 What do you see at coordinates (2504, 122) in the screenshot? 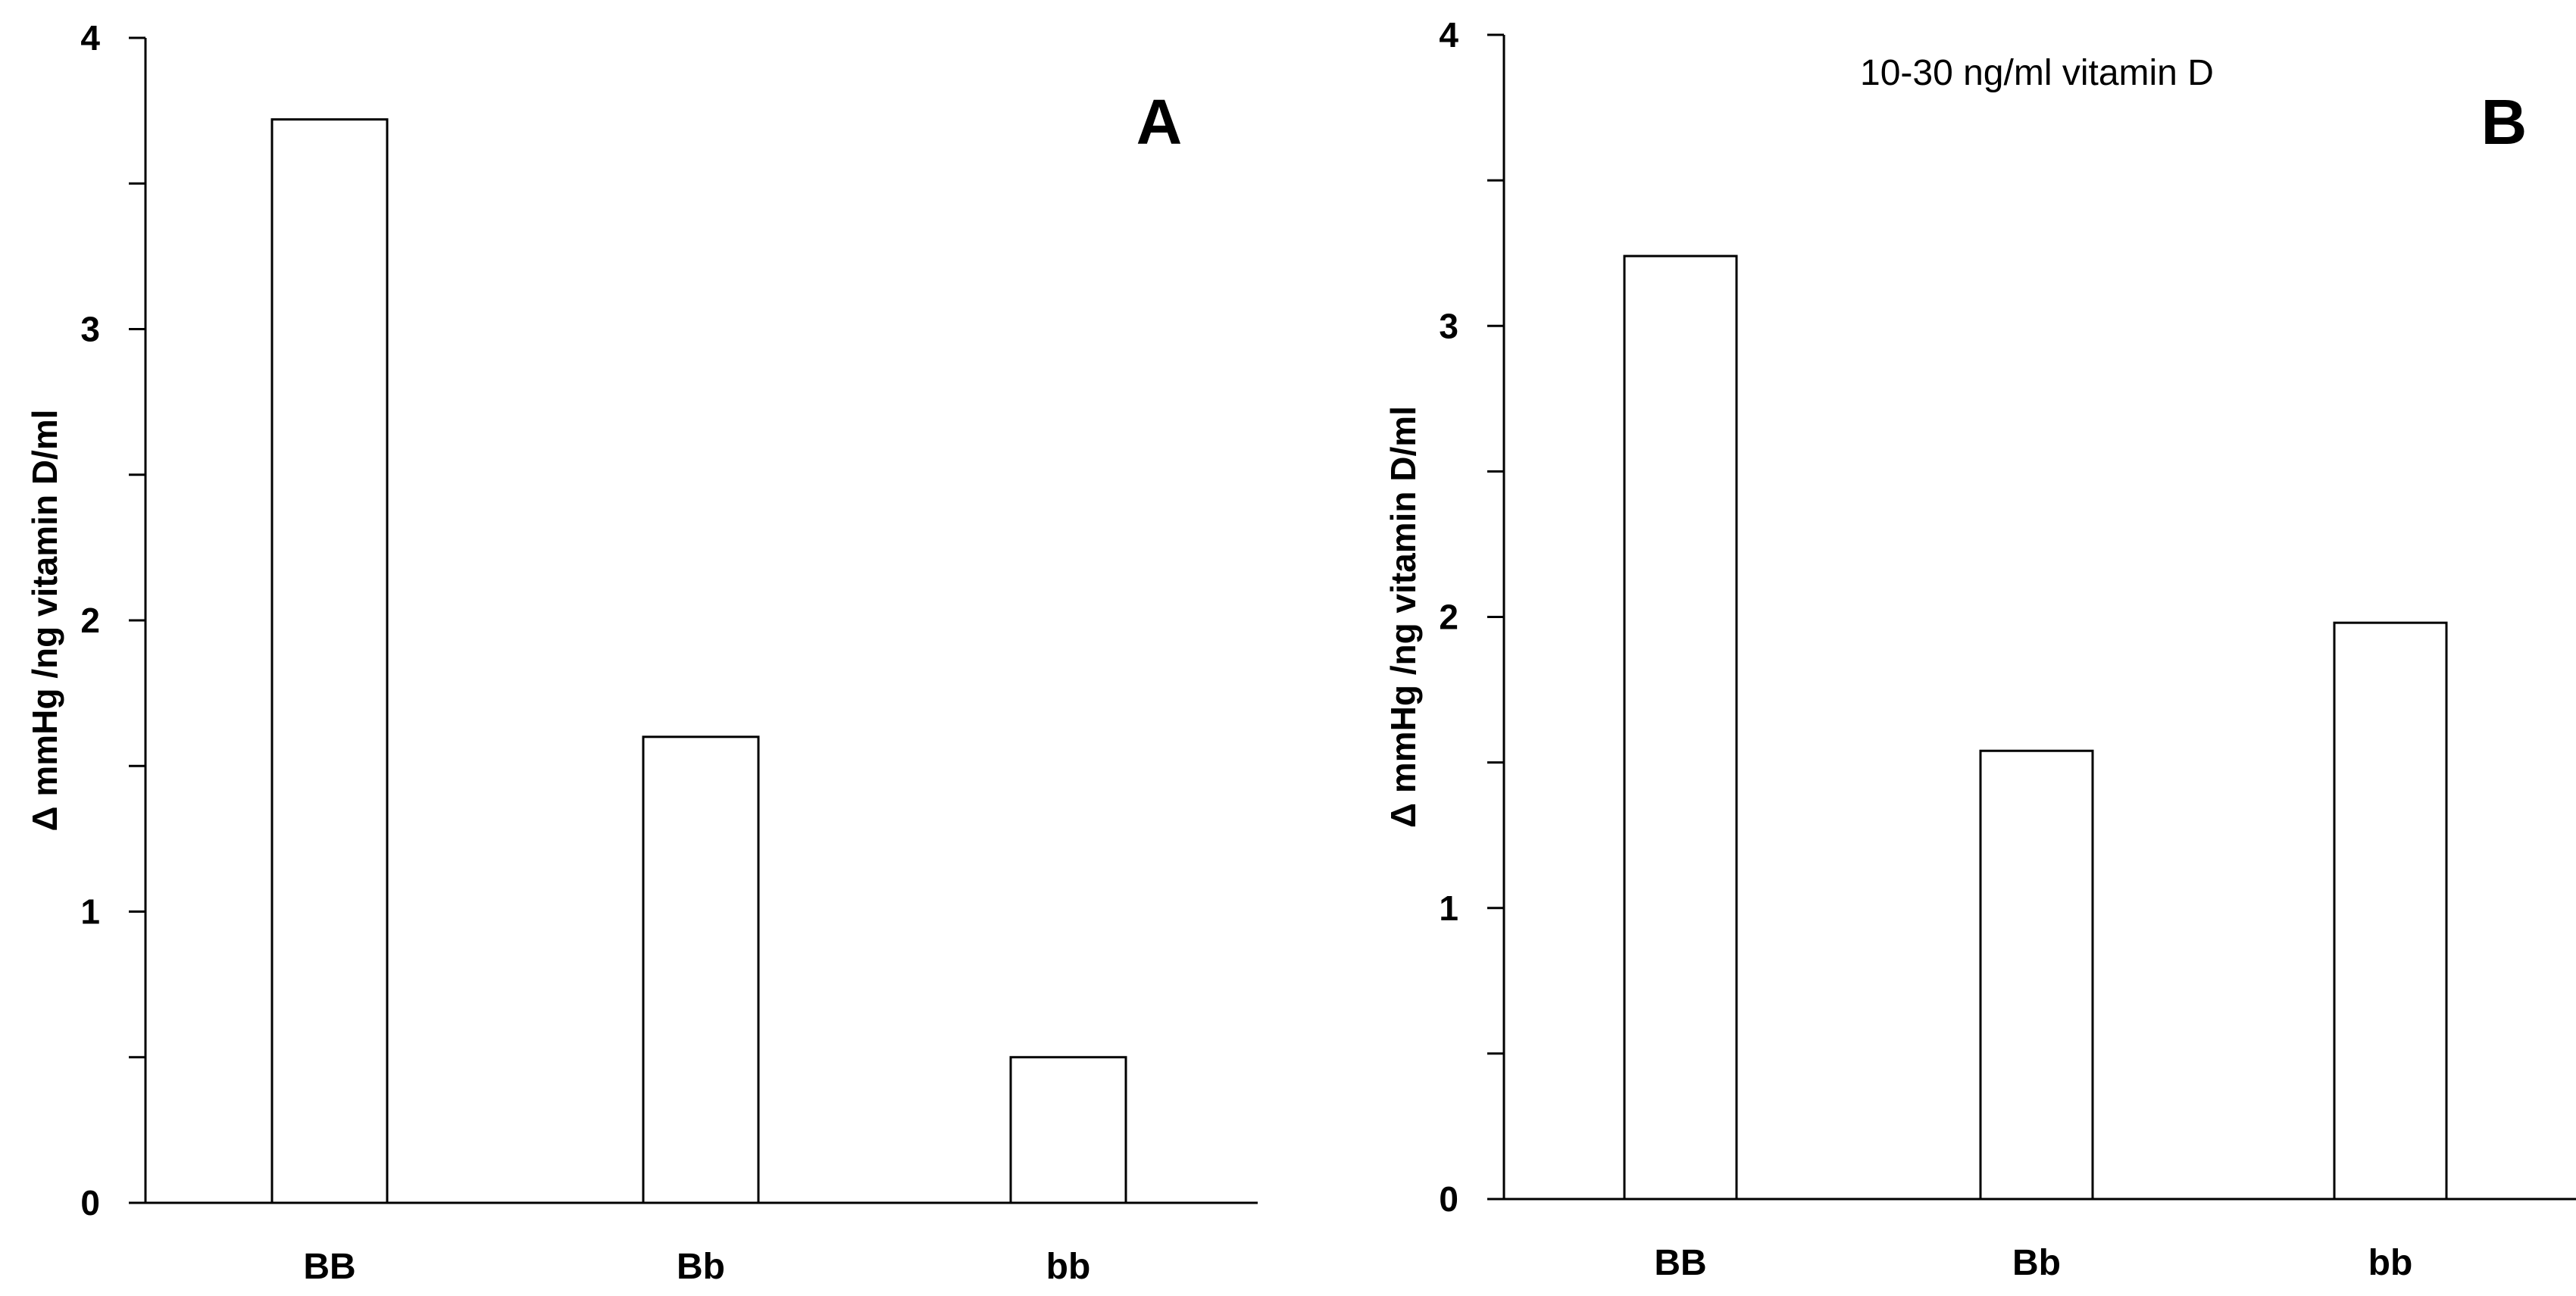
I see `panel-letter: B` at bounding box center [2504, 122].